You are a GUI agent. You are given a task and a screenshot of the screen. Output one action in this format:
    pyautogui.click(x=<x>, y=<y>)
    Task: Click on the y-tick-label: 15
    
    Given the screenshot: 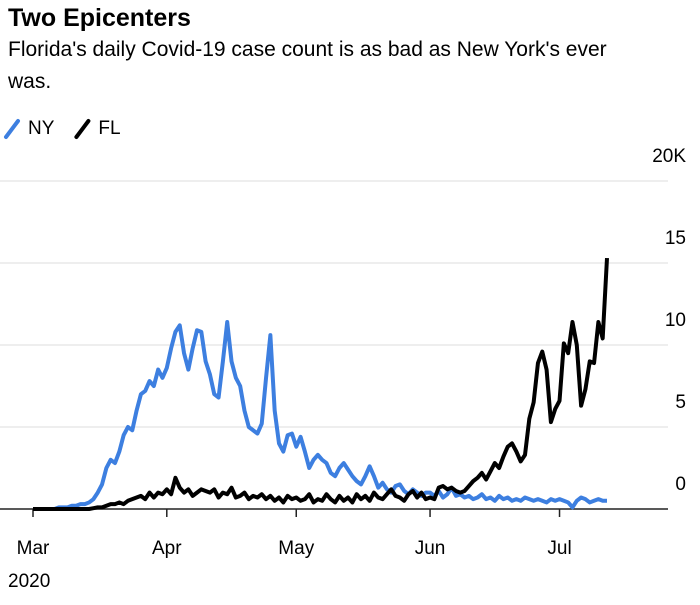 What is the action you would take?
    pyautogui.click(x=675, y=238)
    